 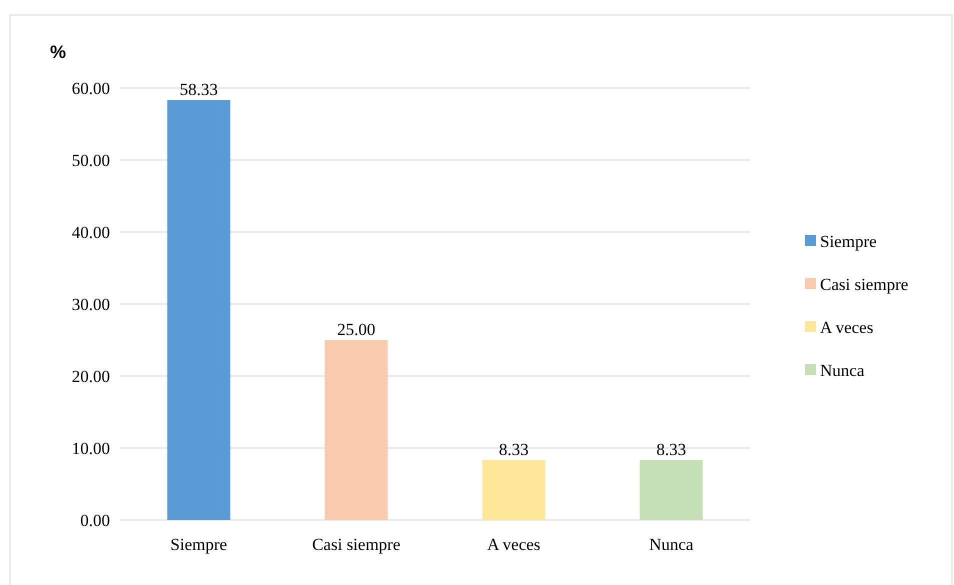 What do you see at coordinates (842, 370) in the screenshot?
I see `legend-label: Nunca` at bounding box center [842, 370].